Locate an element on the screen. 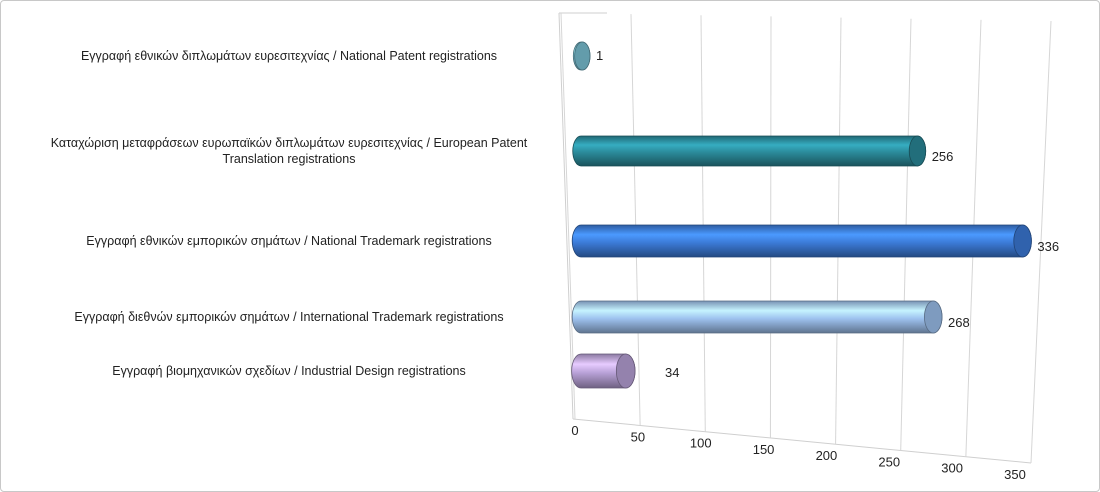 This screenshot has width=1100, height=492. x-tick-label: 200 is located at coordinates (827, 455).